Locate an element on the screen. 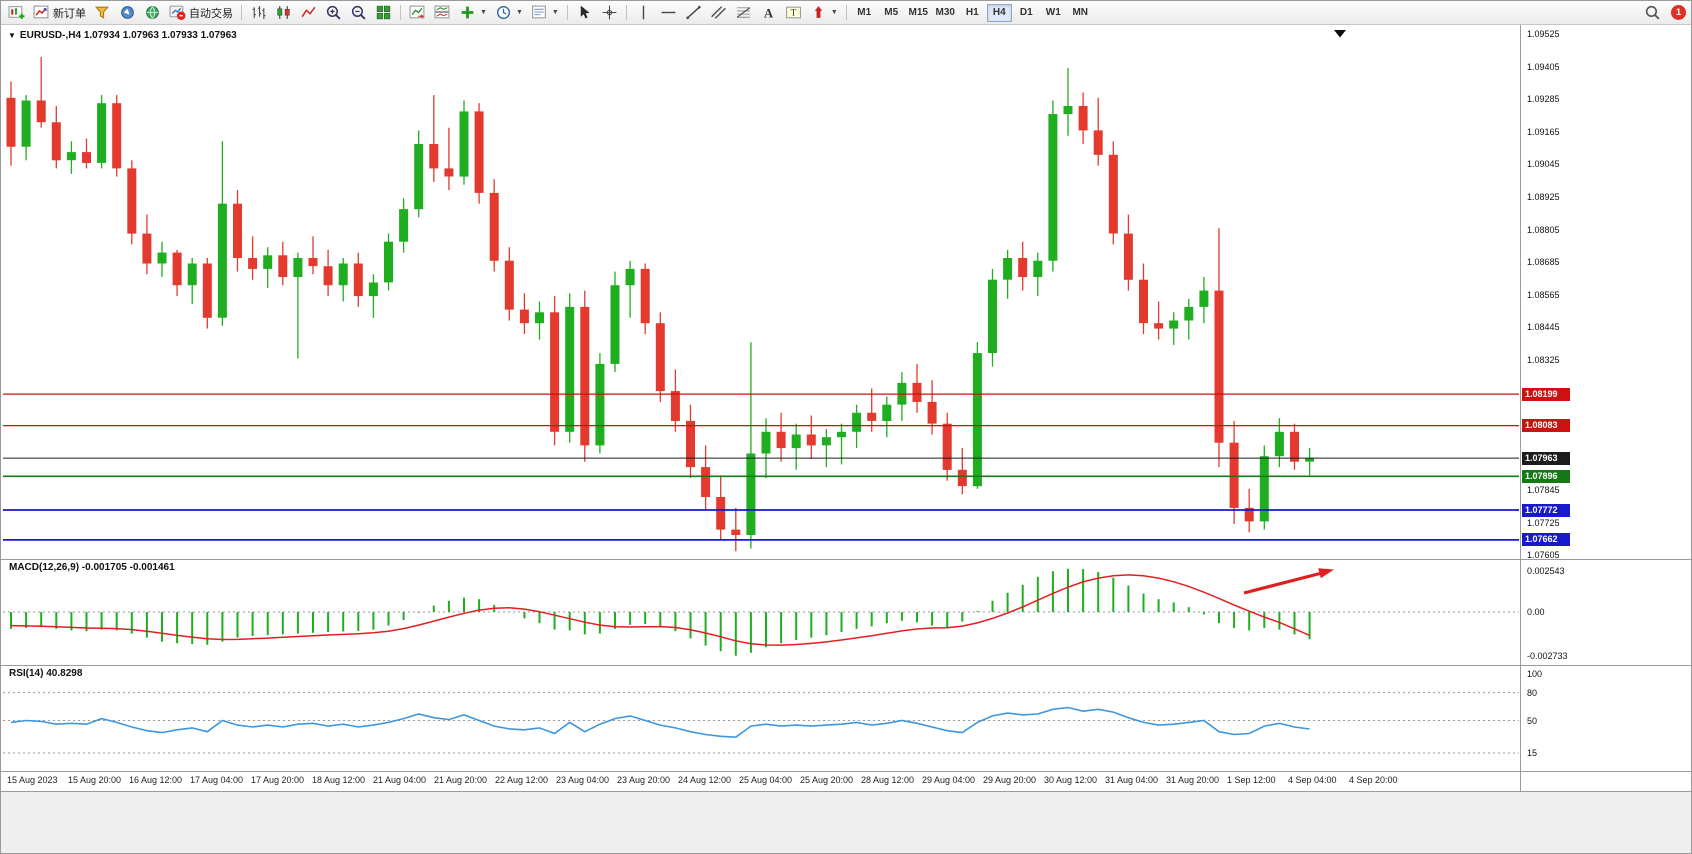  timeframe-h1-button: H1 is located at coordinates (972, 13).